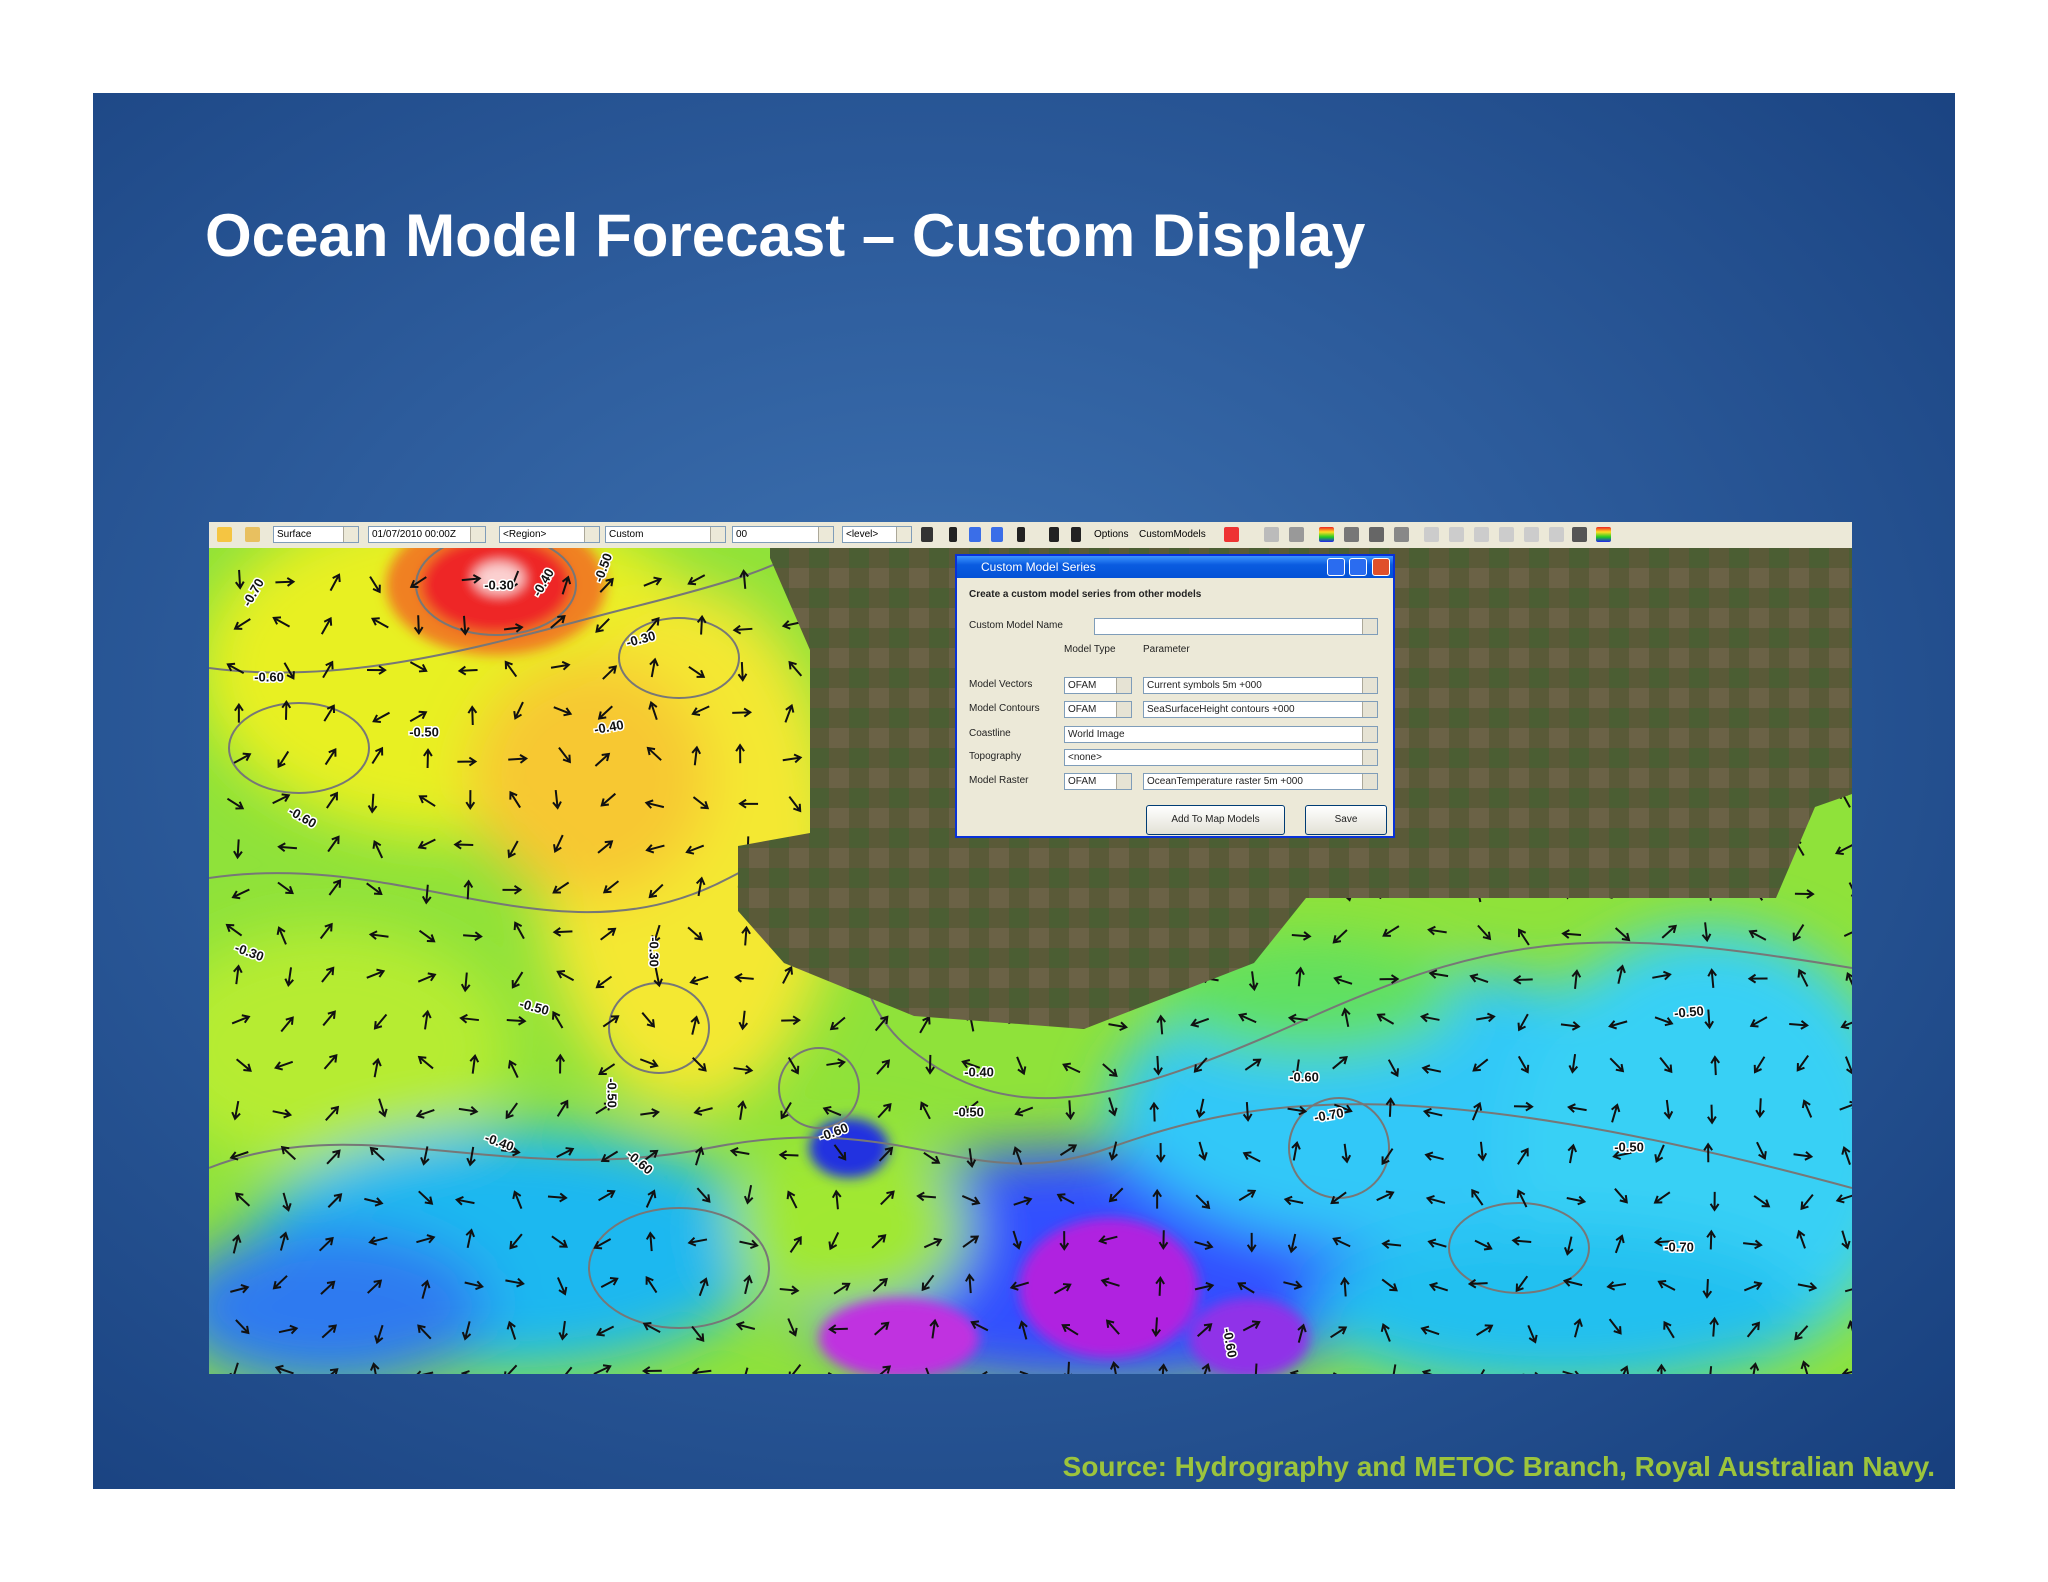  What do you see at coordinates (1221, 734) in the screenshot?
I see `parameter-dropdown: World Image` at bounding box center [1221, 734].